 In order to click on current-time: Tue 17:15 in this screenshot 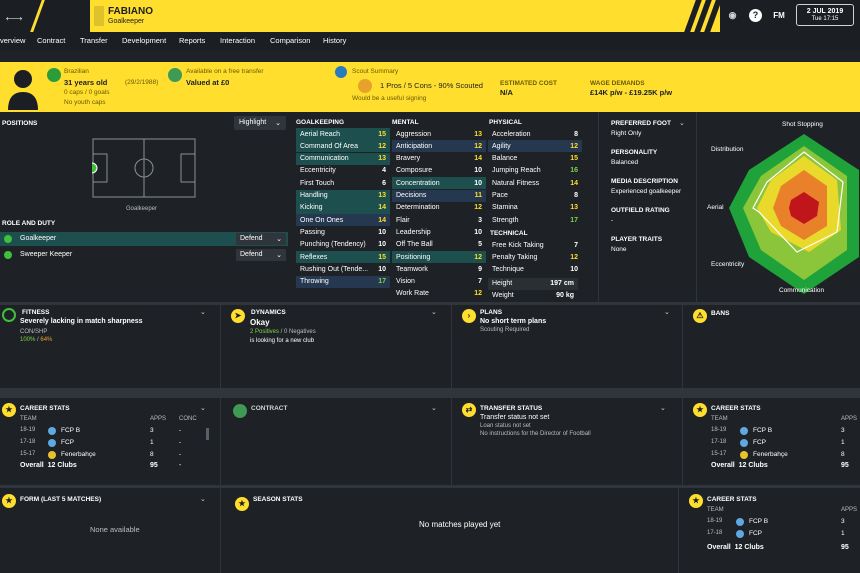, I will do `click(825, 19)`.